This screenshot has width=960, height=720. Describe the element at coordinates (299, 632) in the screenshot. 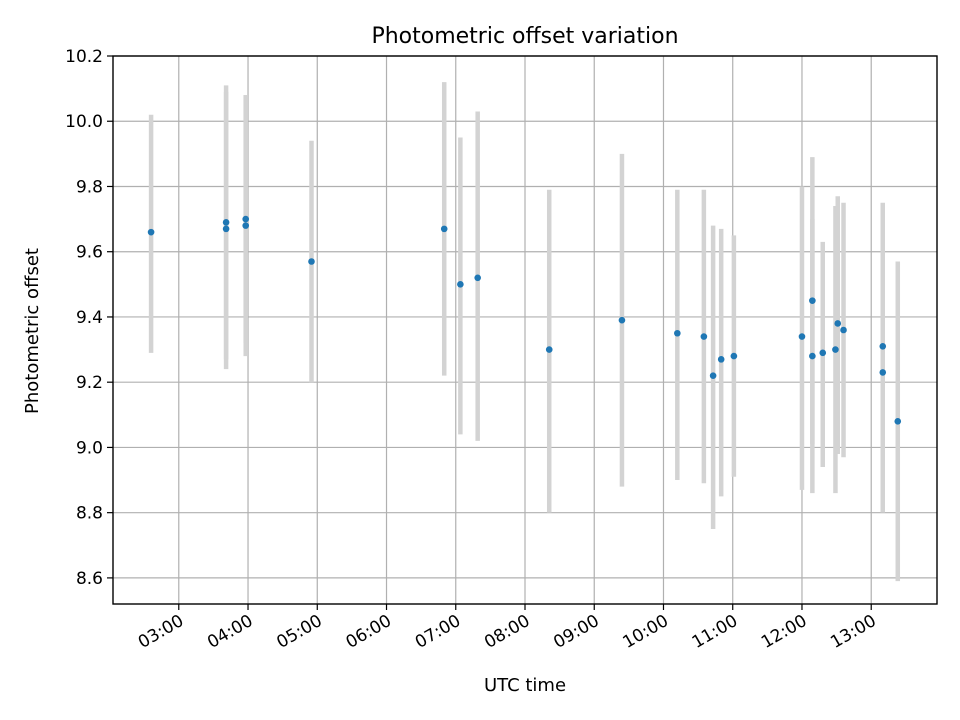

I see `x-tick-label: 05:00` at that location.